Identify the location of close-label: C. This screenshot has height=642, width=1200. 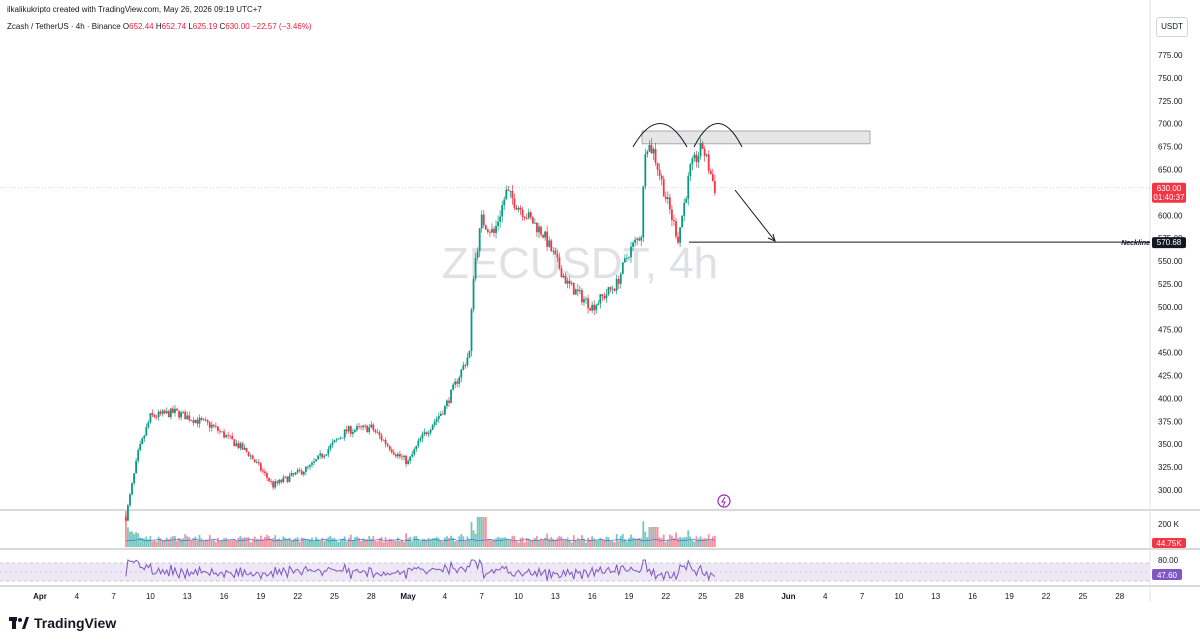
(222, 26).